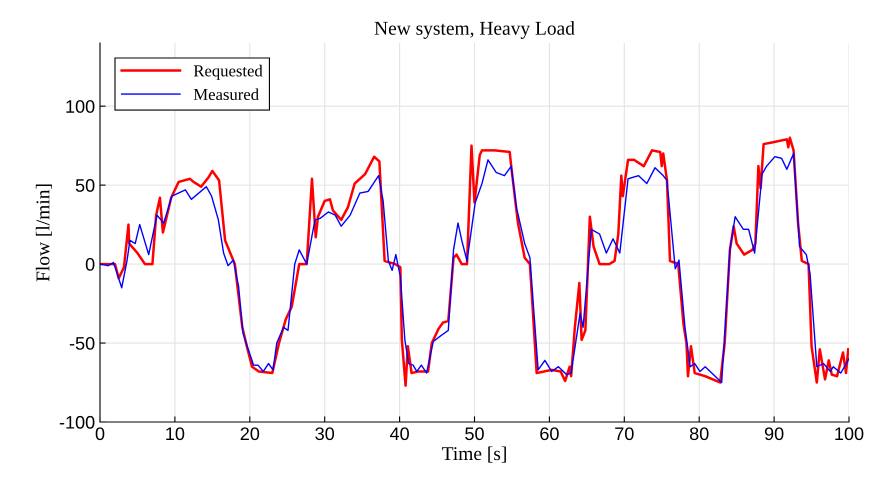 This screenshot has height=491, width=869. Describe the element at coordinates (226, 94) in the screenshot. I see `legend-label: Measured` at that location.